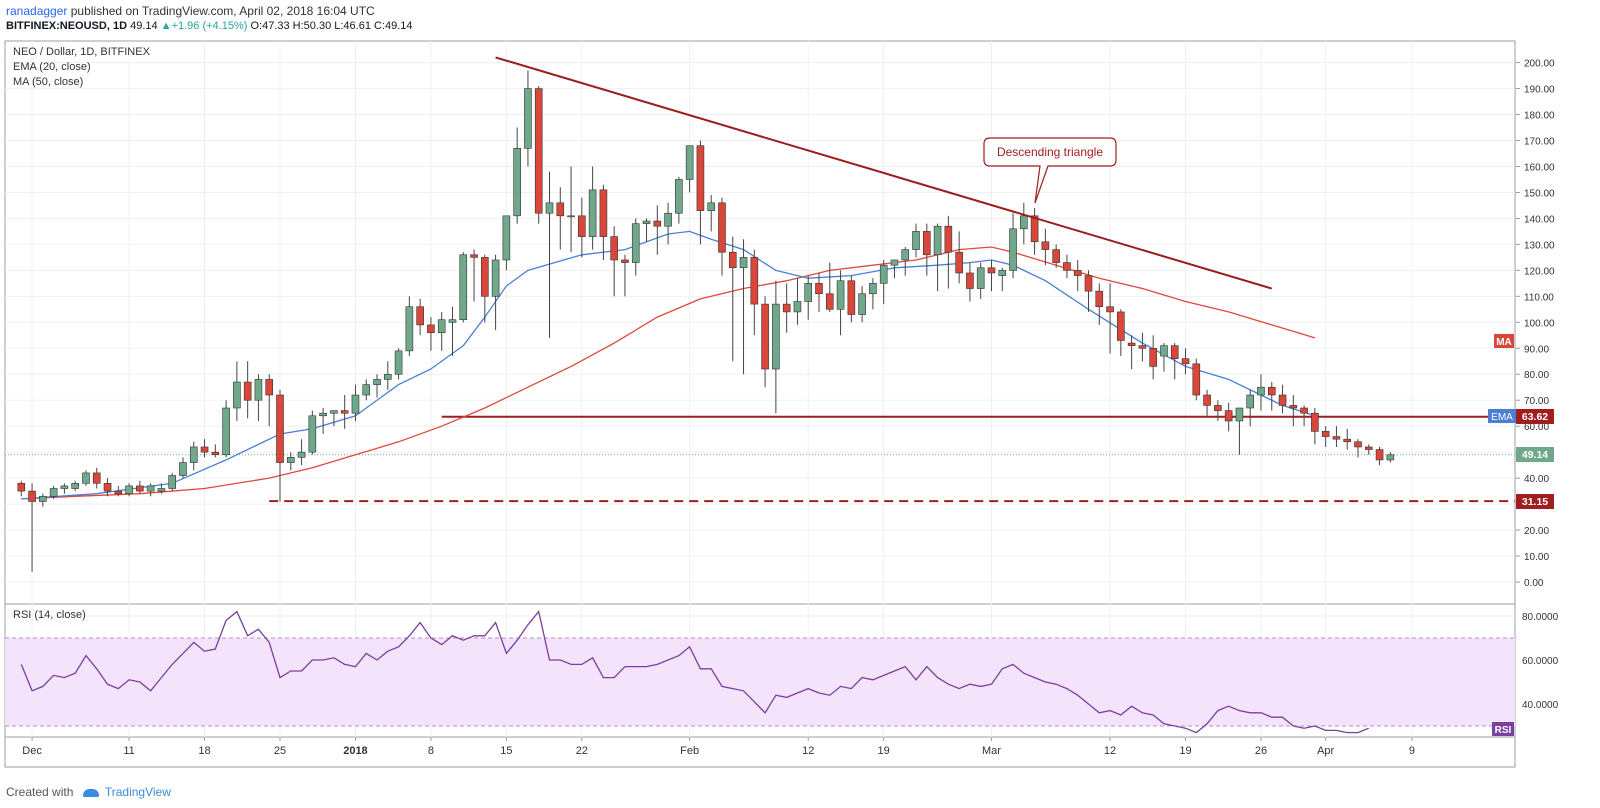 The image size is (1600, 808). I want to click on price-tick-label: 160.00, so click(1539, 167).